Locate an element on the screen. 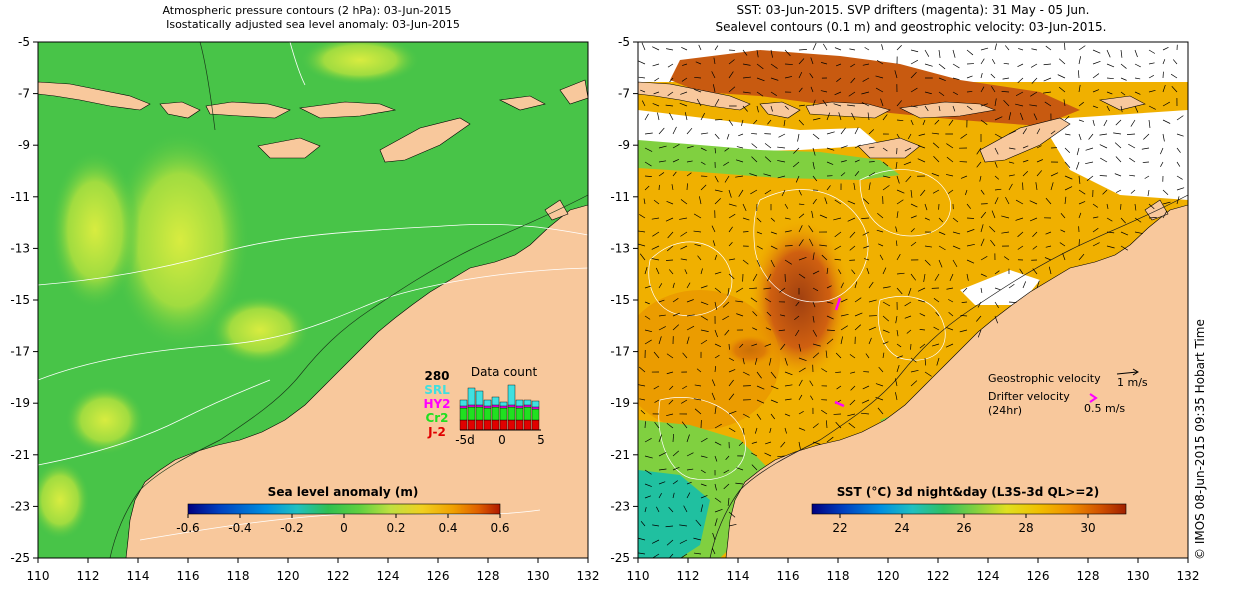 The image size is (1250, 590). drifter-track is located at coordinates (839, 404).